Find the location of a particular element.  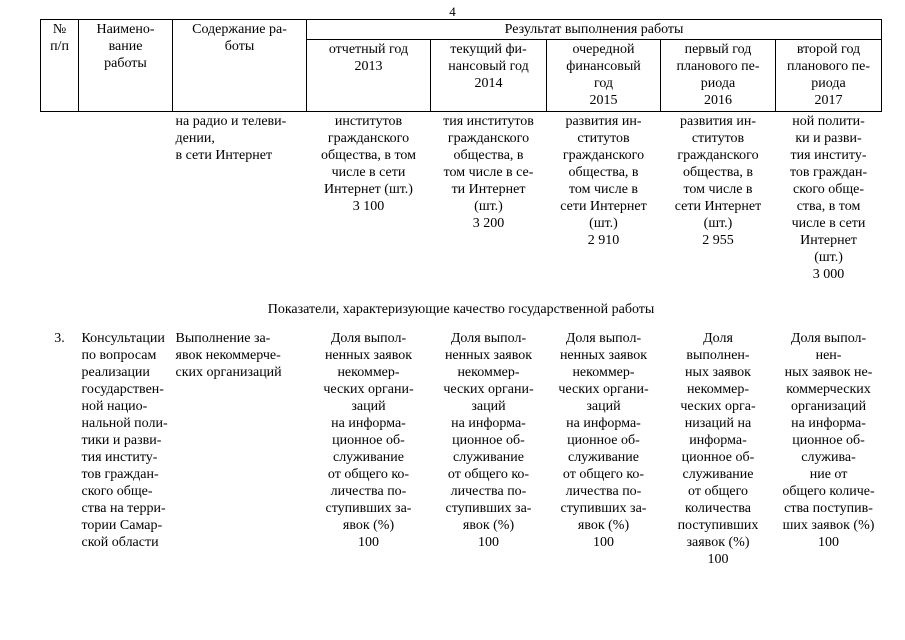

col-header-year-2014: текущий фи- нансовый год 2014 is located at coordinates (488, 75).